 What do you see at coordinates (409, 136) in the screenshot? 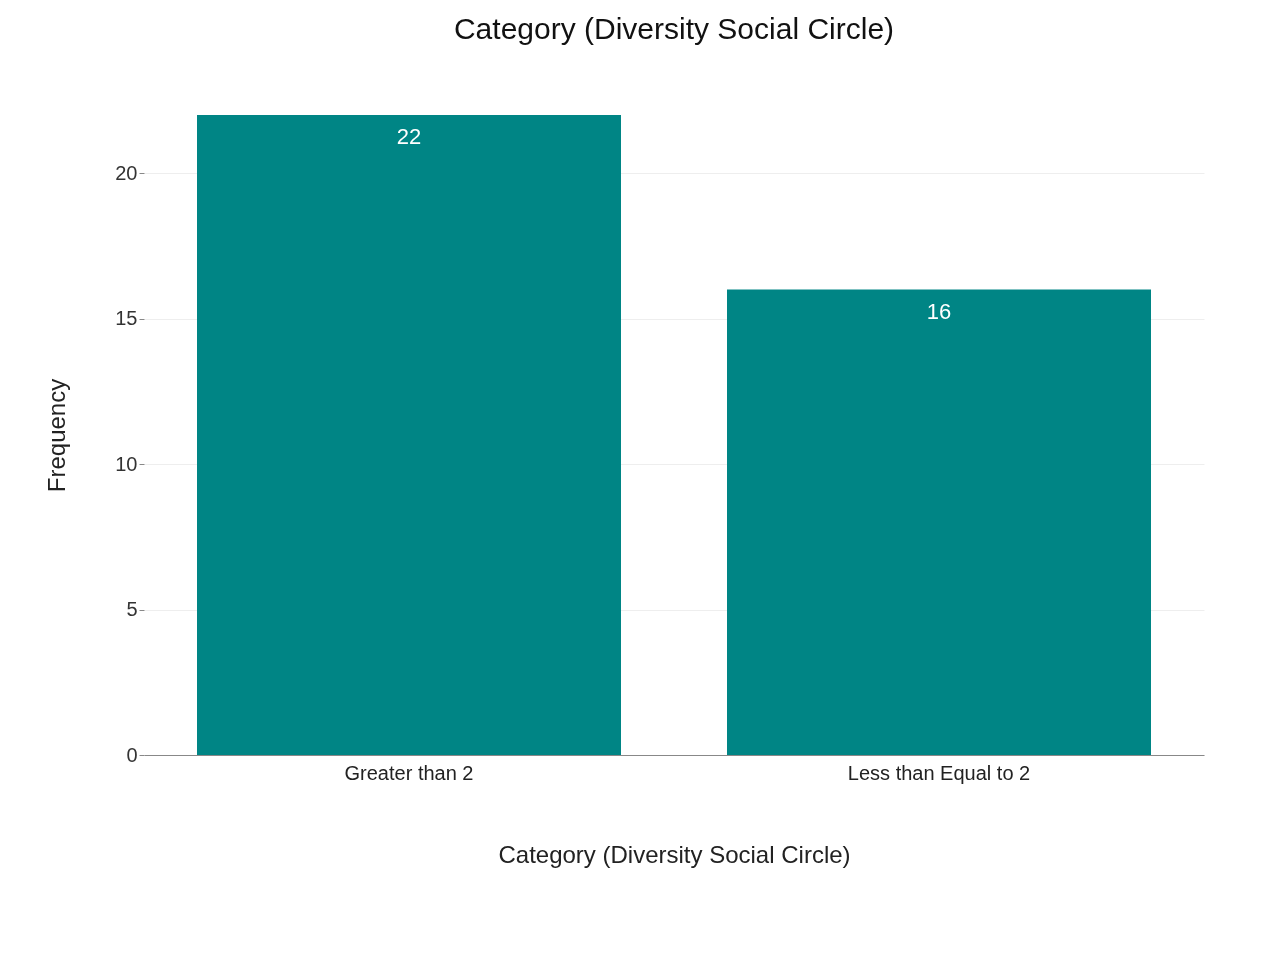
I see `data-label: 22` at bounding box center [409, 136].